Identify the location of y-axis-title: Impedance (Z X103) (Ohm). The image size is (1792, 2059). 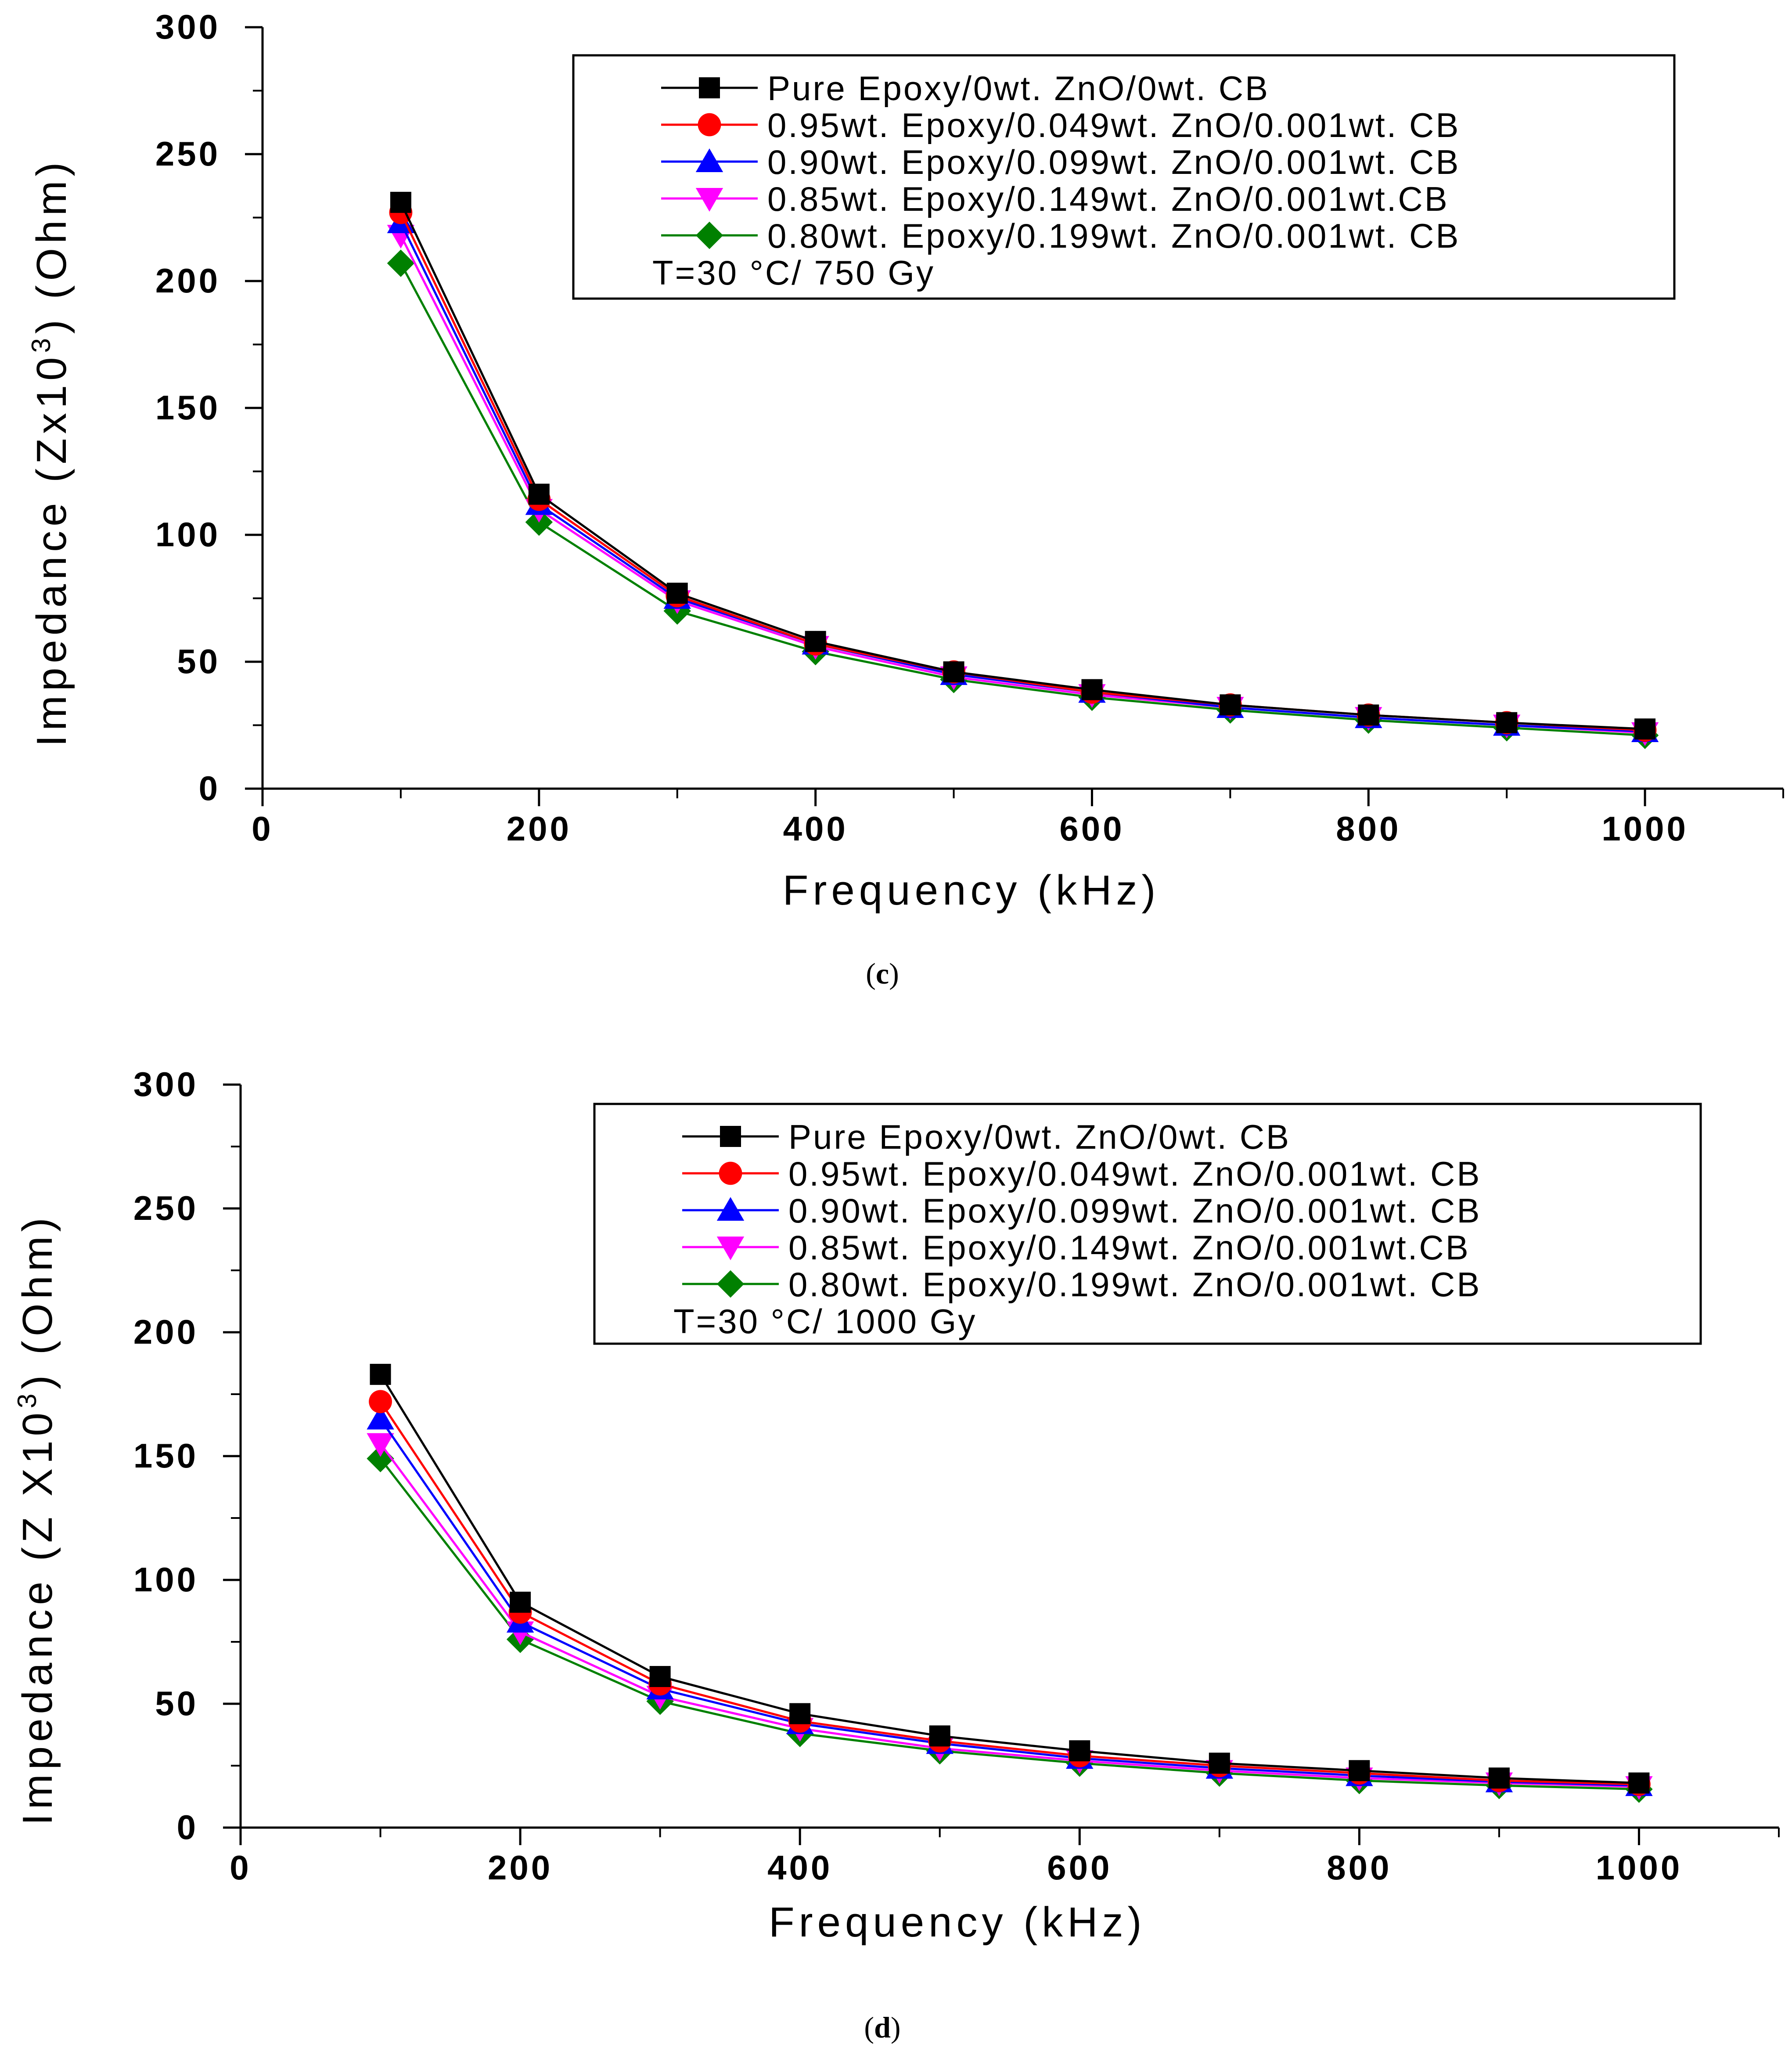
(36, 1519).